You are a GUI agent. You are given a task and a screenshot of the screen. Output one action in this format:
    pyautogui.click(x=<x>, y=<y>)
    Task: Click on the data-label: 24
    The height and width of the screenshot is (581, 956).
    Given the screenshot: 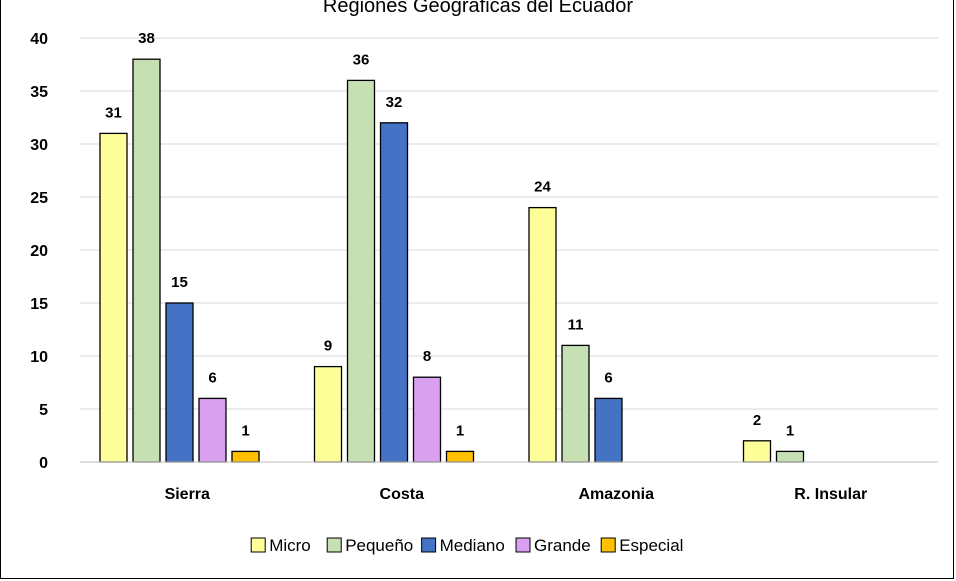 What is the action you would take?
    pyautogui.click(x=542, y=187)
    